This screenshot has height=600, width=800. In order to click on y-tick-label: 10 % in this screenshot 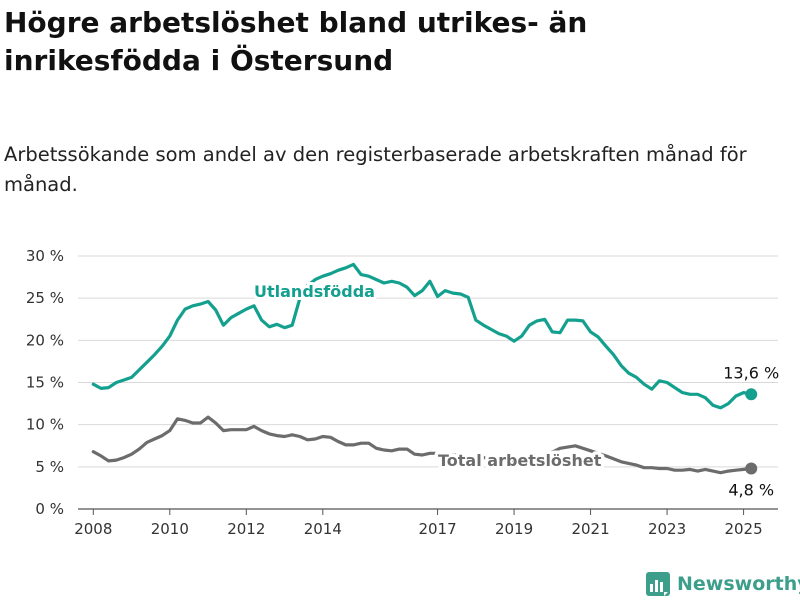, I will do `click(45, 425)`.